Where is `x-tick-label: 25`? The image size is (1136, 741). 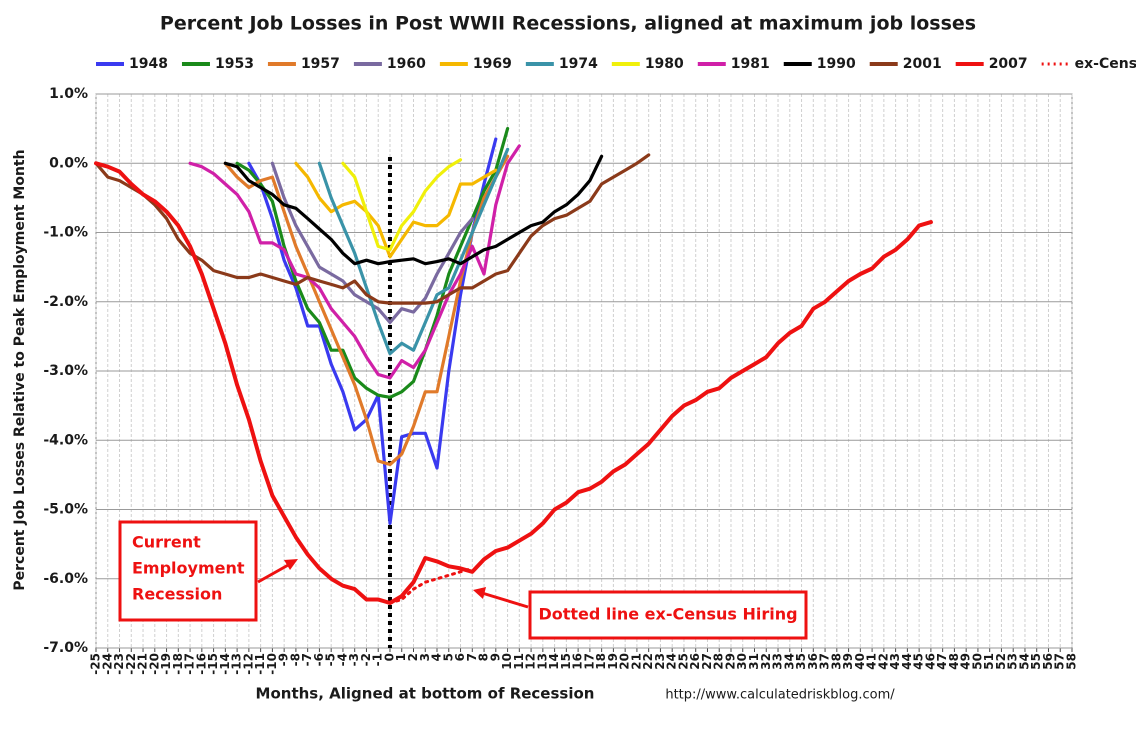 x-tick-label: 25 is located at coordinates (683, 661).